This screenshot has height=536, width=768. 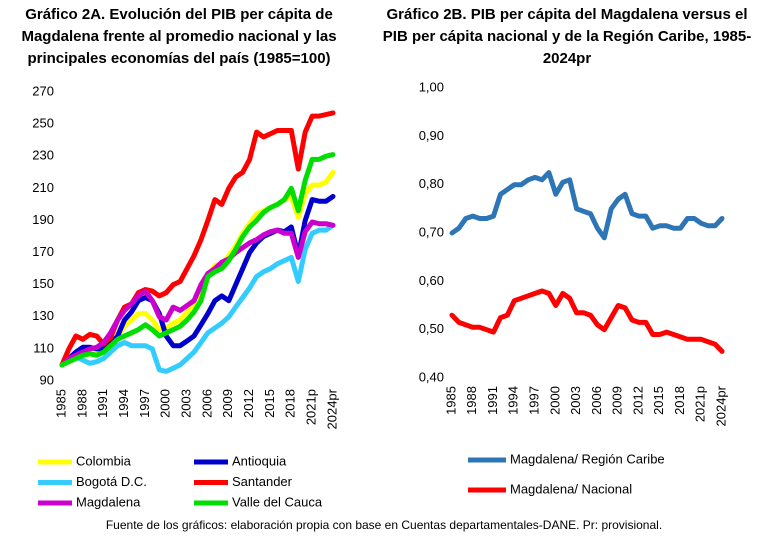 I want to click on legend-label: Colombia, so click(x=104, y=460).